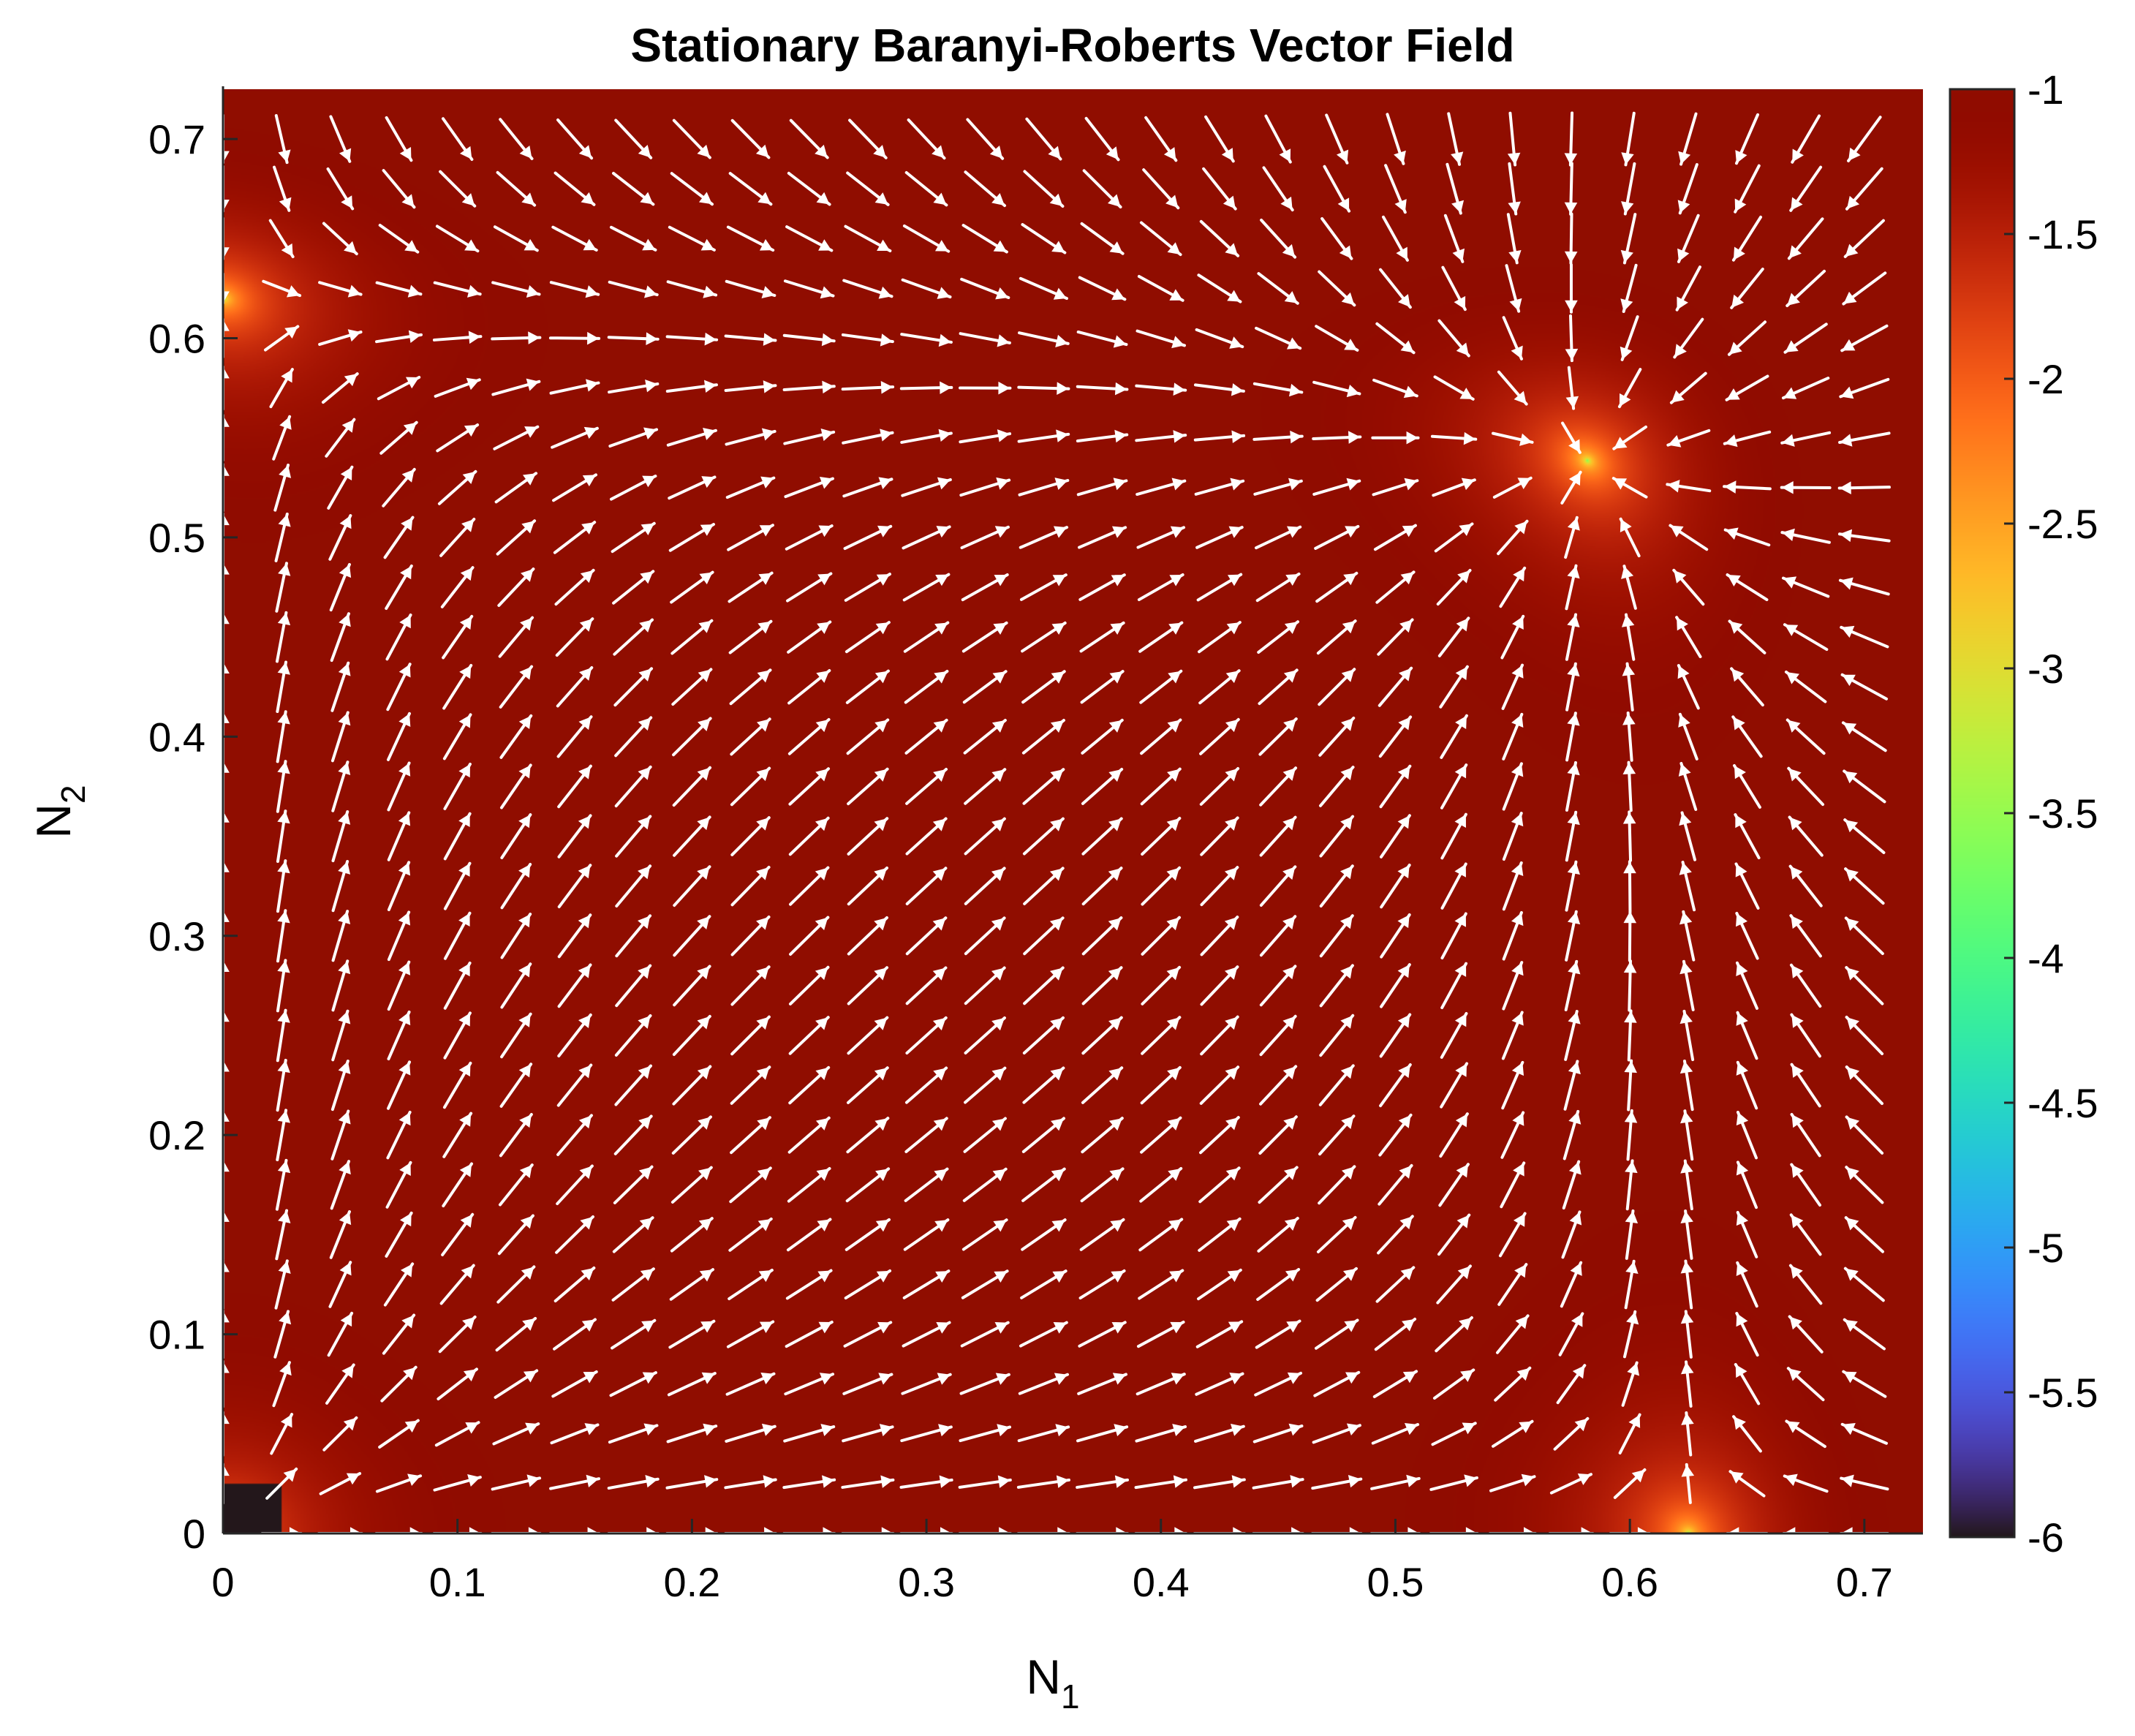 Image resolution: width=2135 pixels, height=1736 pixels. I want to click on x-axis-label: N1, so click(1052, 1683).